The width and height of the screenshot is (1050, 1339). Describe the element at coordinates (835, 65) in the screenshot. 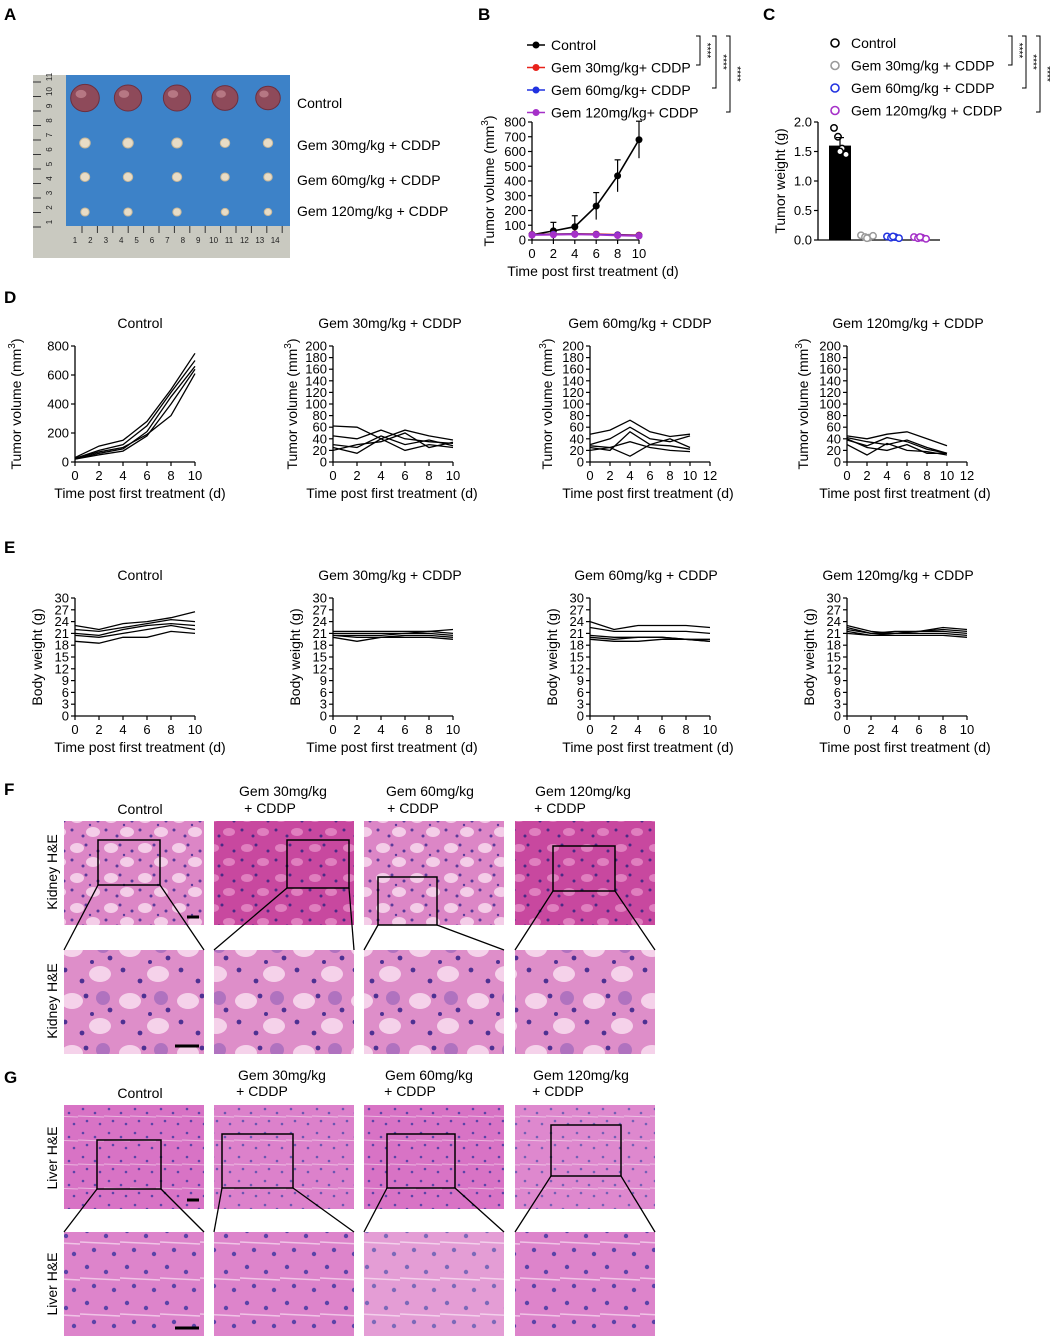

I see `legend-marker` at that location.